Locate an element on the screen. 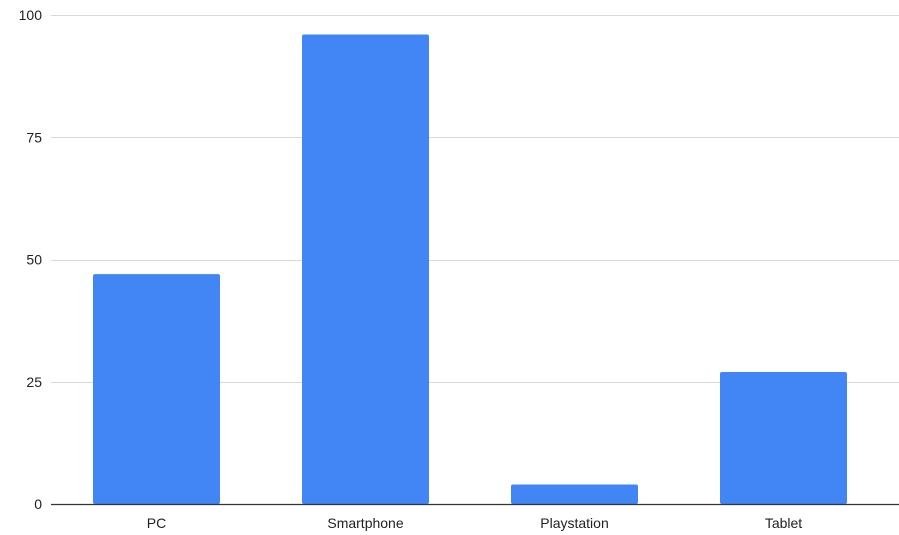  y-tick-label: 50 is located at coordinates (34, 260).